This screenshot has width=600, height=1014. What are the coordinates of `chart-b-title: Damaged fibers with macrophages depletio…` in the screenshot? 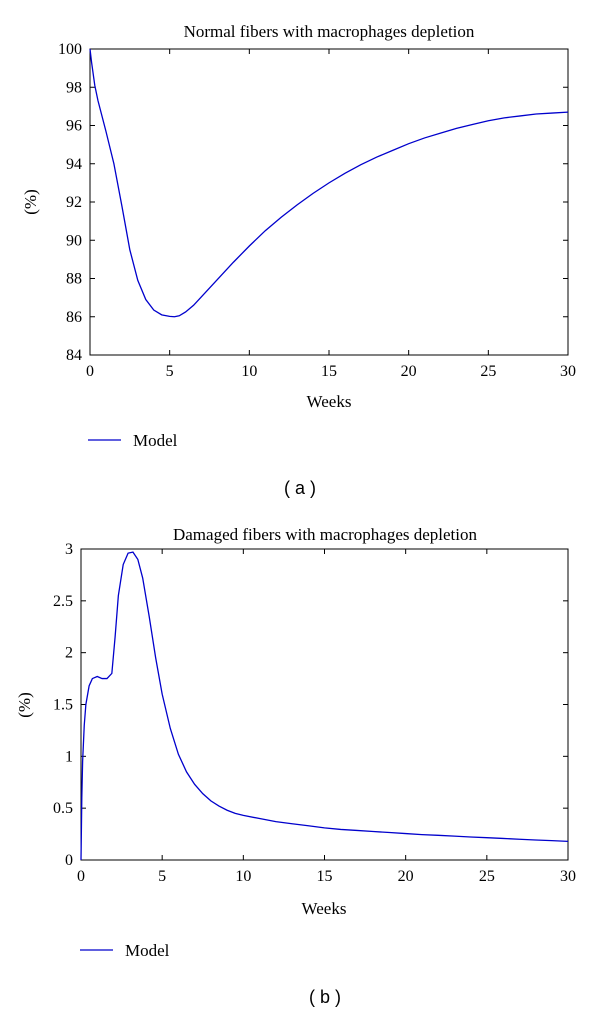 It's located at (325, 534).